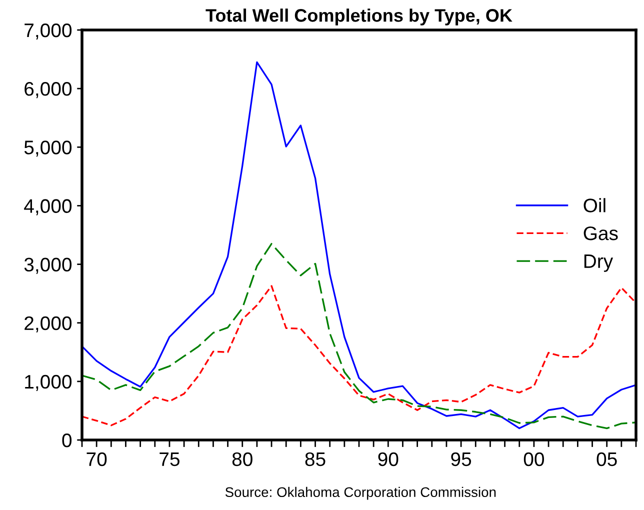 This screenshot has height=510, width=644. I want to click on legend-label: Oil, so click(595, 205).